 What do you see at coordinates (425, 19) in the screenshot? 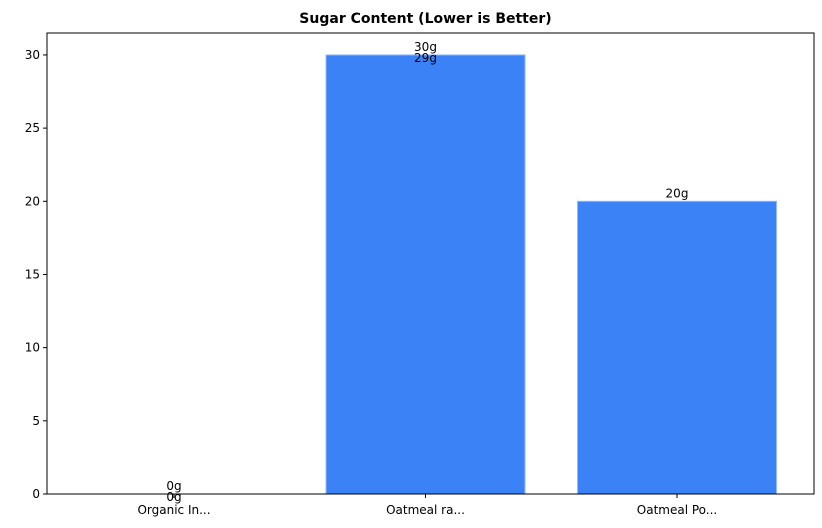
I see `chart-title: Sugar Content (Lower is Better)` at bounding box center [425, 19].